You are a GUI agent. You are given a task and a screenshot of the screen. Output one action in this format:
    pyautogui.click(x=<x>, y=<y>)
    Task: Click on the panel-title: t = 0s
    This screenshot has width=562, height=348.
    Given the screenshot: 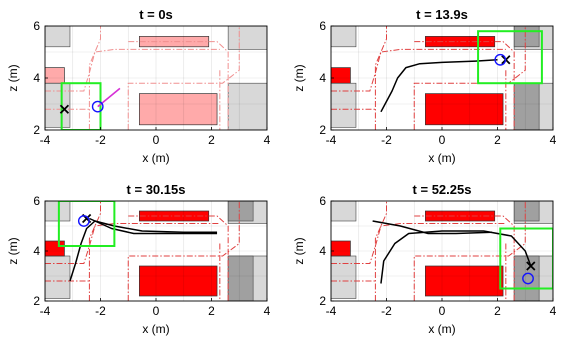 What is the action you would take?
    pyautogui.click(x=156, y=14)
    